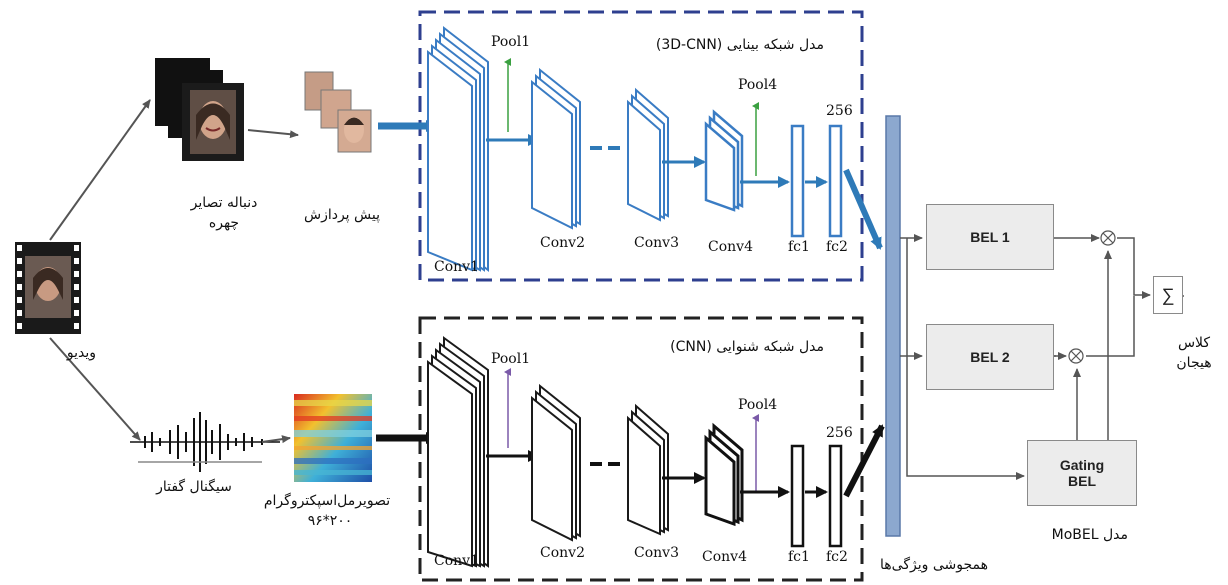  I want to click on audio-conv4-block, so click(724, 474).